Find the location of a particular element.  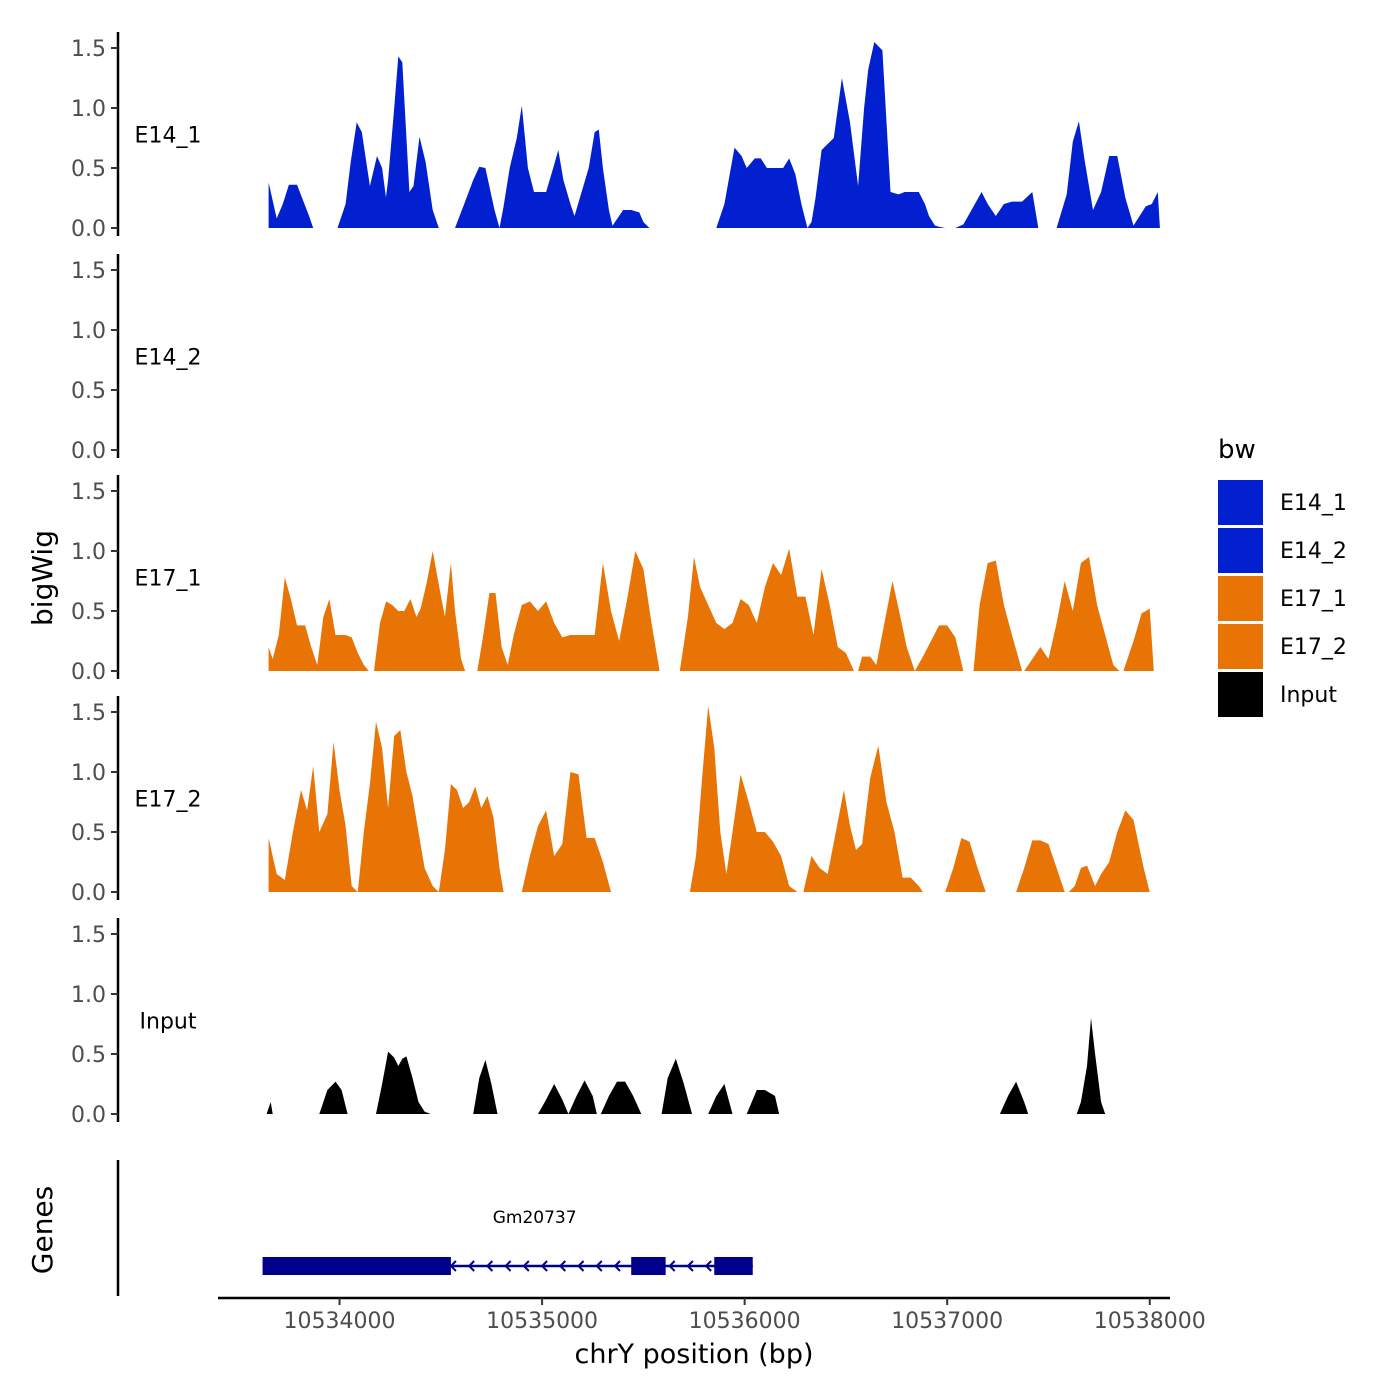

track-e14-1: 0.0 0.5 1.0 1.5 E14_1 is located at coordinates (615, 137).